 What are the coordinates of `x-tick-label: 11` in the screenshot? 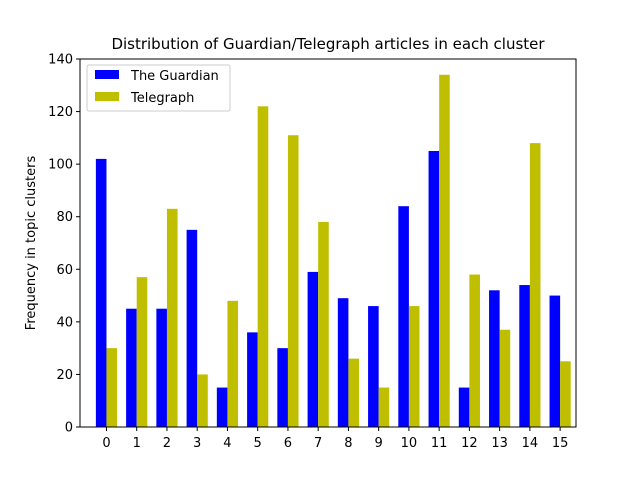 It's located at (439, 443).